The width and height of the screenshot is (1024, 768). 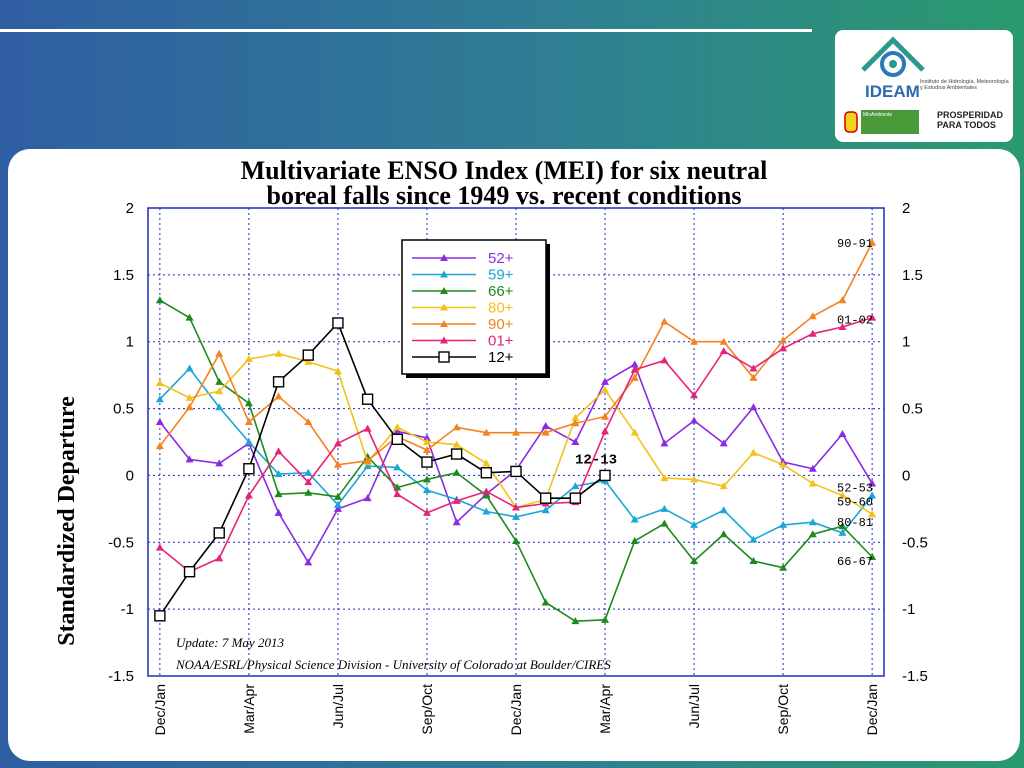 What do you see at coordinates (463, 275) in the screenshot?
I see `legend-item-59: 59+` at bounding box center [463, 275].